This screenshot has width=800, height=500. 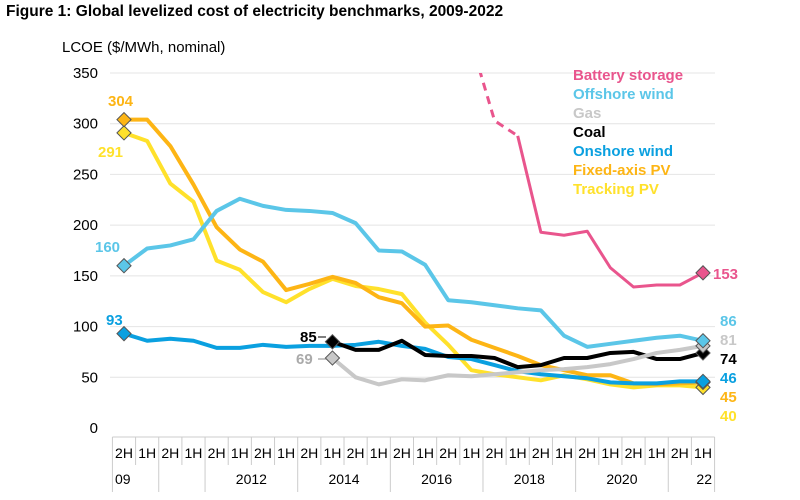 What do you see at coordinates (728, 378) in the screenshot?
I see `end-label: 46` at bounding box center [728, 378].